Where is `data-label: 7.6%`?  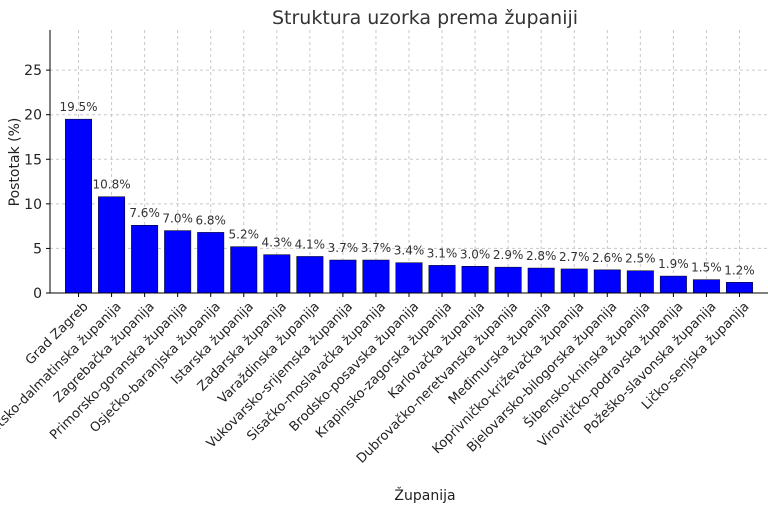 data-label: 7.6% is located at coordinates (144, 213).